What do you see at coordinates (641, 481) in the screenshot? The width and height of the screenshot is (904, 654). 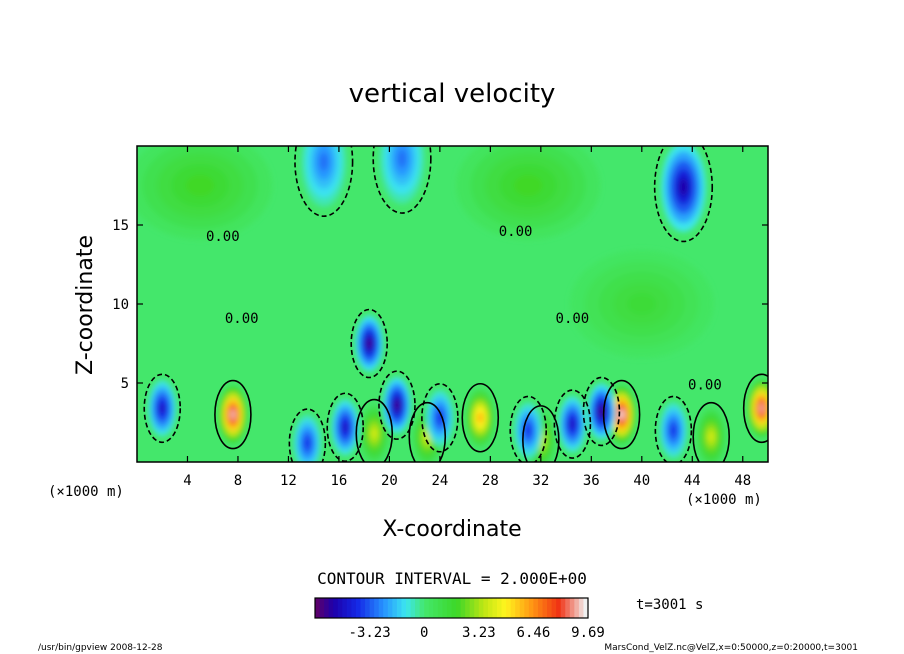 I see `x-tick-label: 40` at bounding box center [641, 481].